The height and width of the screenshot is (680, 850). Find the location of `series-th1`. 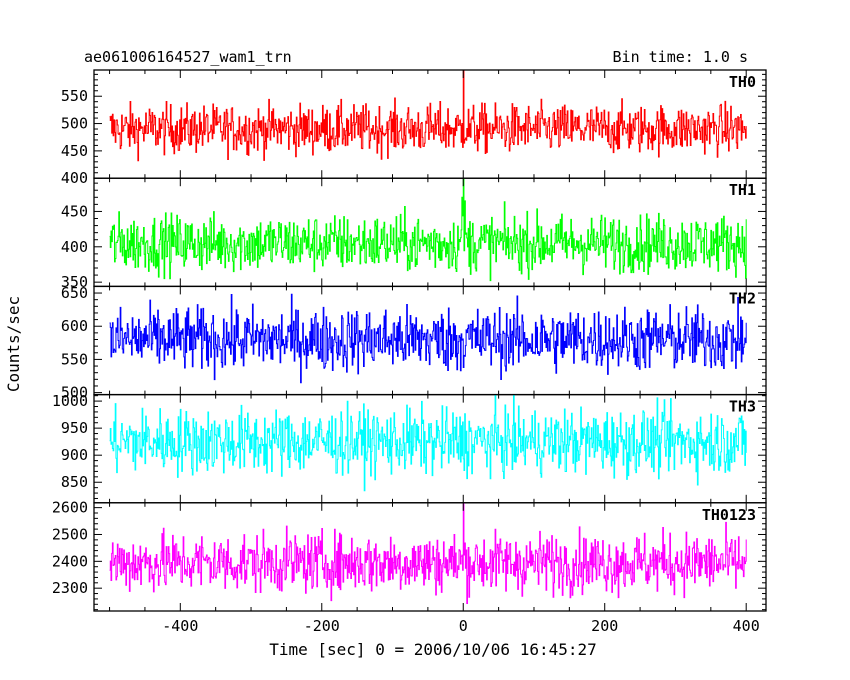

series-th1 is located at coordinates (428, 230).